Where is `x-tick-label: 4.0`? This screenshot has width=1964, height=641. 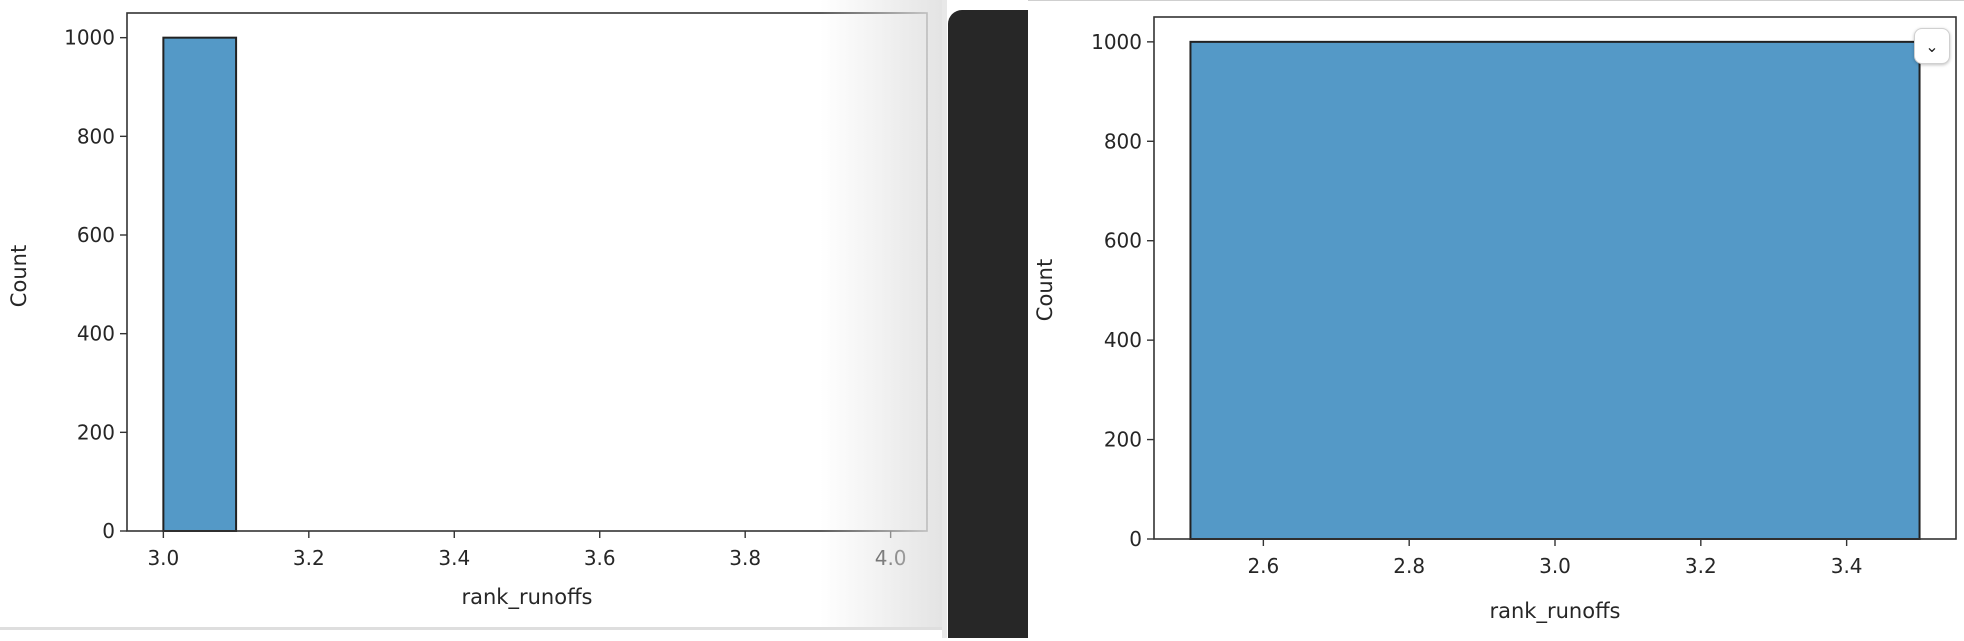 x-tick-label: 4.0 is located at coordinates (891, 558).